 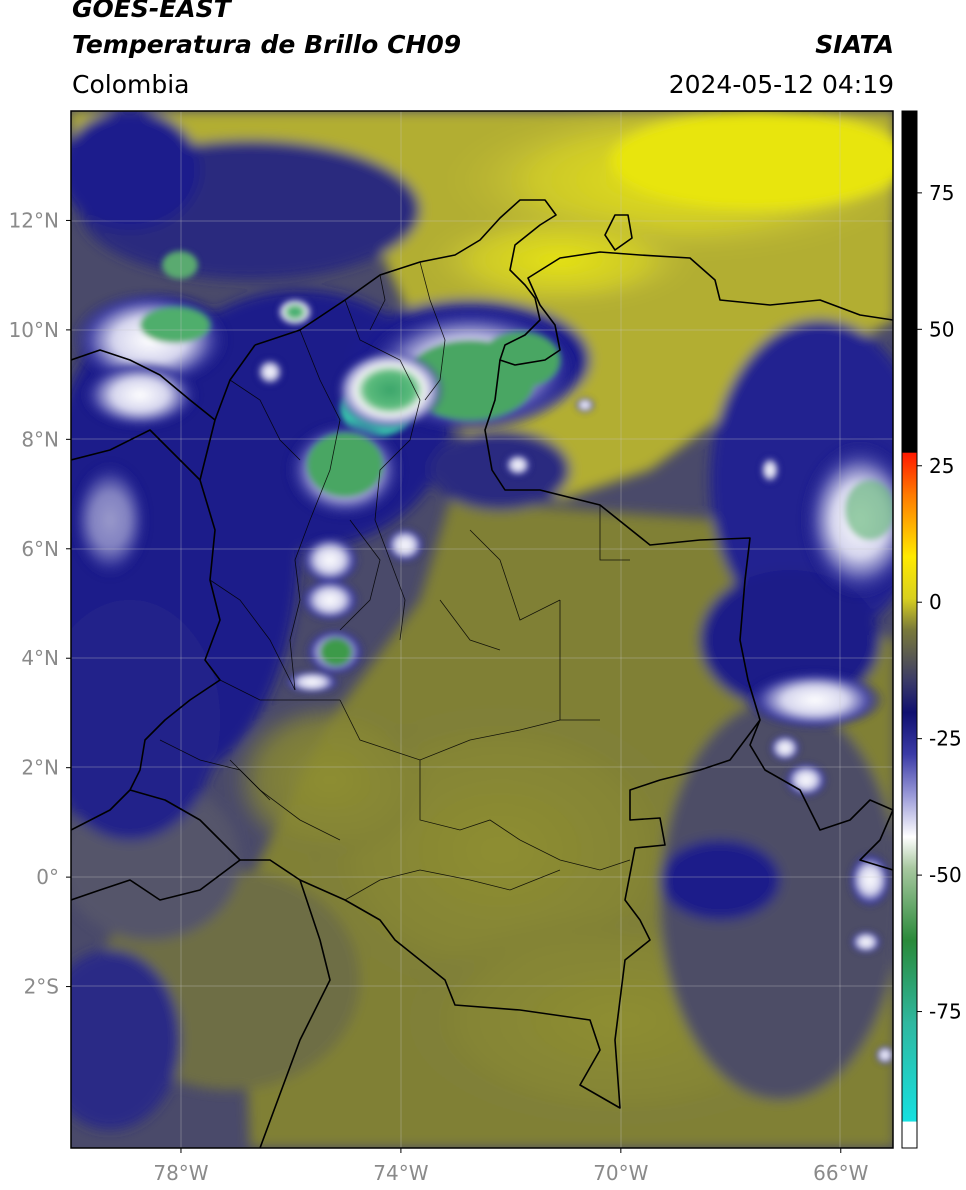 What do you see at coordinates (945, 739) in the screenshot?
I see `colorbar-tick-label: -25` at bounding box center [945, 739].